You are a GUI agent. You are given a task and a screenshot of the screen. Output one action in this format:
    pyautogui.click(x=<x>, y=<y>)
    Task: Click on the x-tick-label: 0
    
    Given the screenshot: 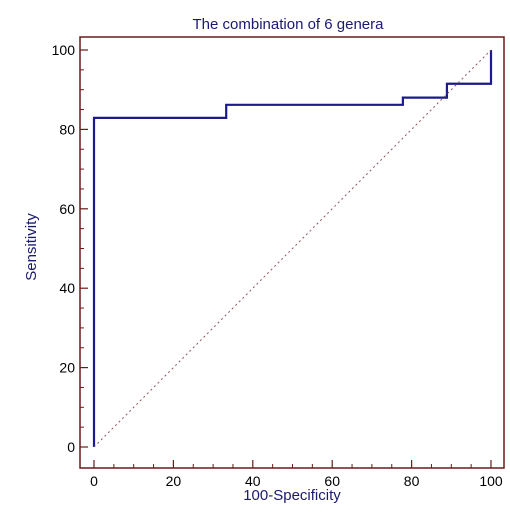 What is the action you would take?
    pyautogui.click(x=94, y=481)
    